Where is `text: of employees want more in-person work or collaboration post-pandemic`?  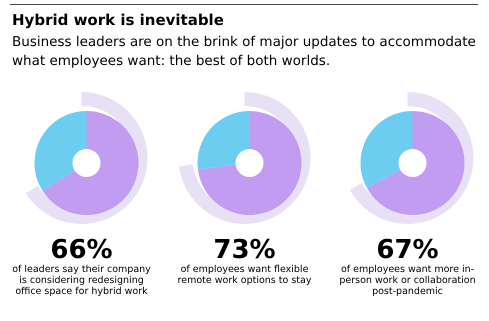
text: of employees want more in-person work or collaboration post-pandemic is located at coordinates (407, 280).